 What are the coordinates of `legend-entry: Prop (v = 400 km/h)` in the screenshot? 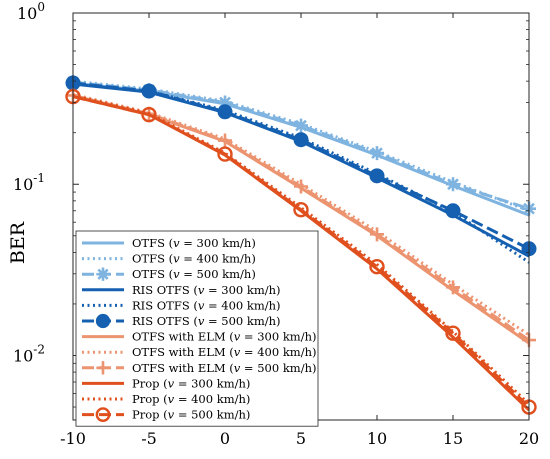 It's located at (166, 399).